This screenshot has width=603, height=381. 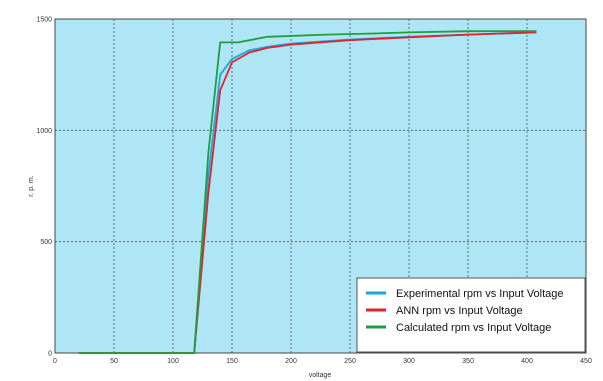 I want to click on legend-label-2: ANN rpm vs Input Voltage, so click(x=459, y=311).